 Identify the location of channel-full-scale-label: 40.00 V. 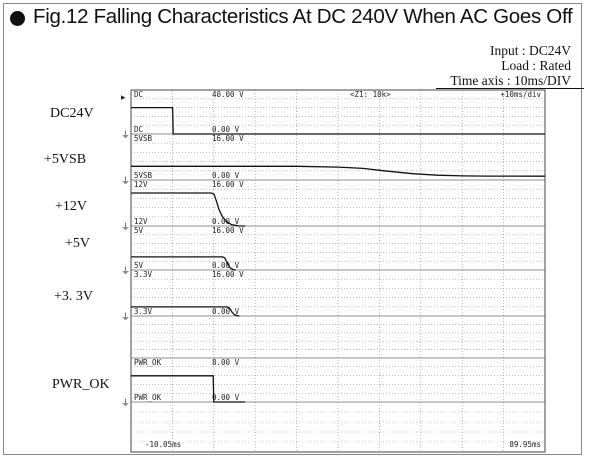
(228, 94).